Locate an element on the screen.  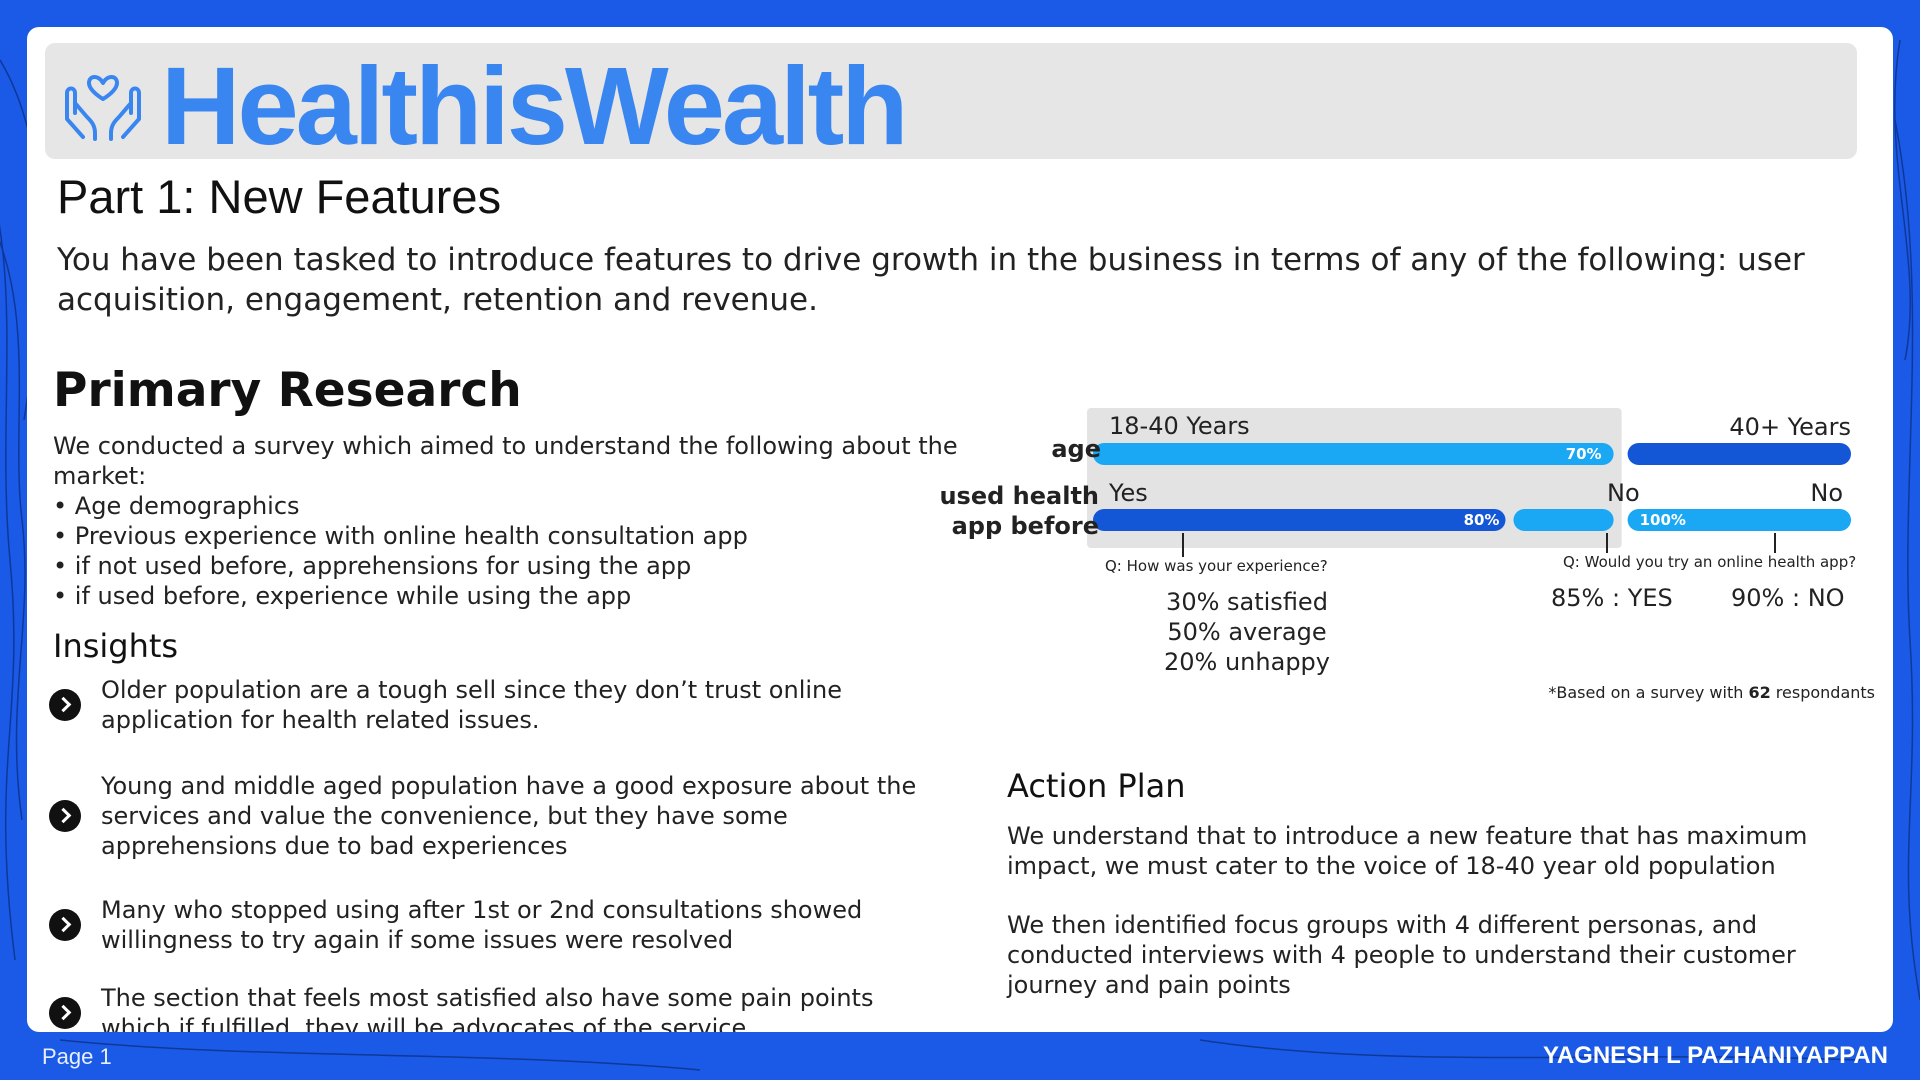
action-plan-heading: Action Plan is located at coordinates (1096, 786).